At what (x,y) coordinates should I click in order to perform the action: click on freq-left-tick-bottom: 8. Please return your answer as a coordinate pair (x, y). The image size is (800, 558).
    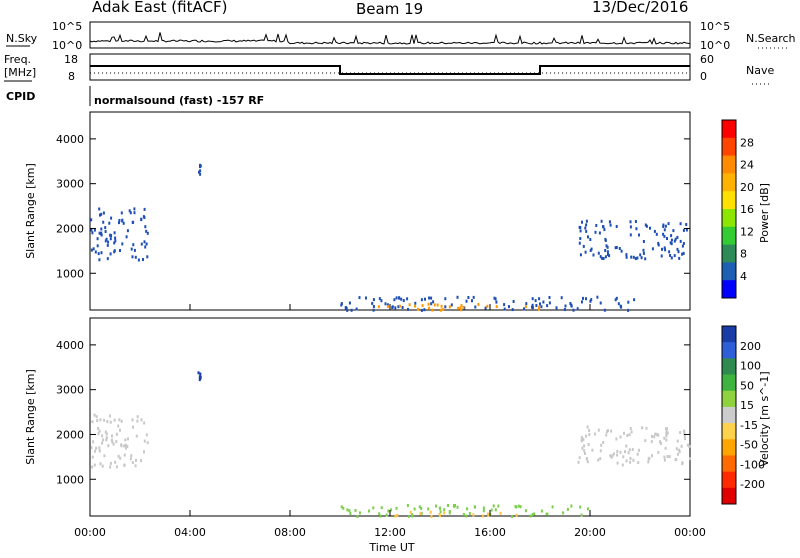
    Looking at the image, I should click on (71, 76).